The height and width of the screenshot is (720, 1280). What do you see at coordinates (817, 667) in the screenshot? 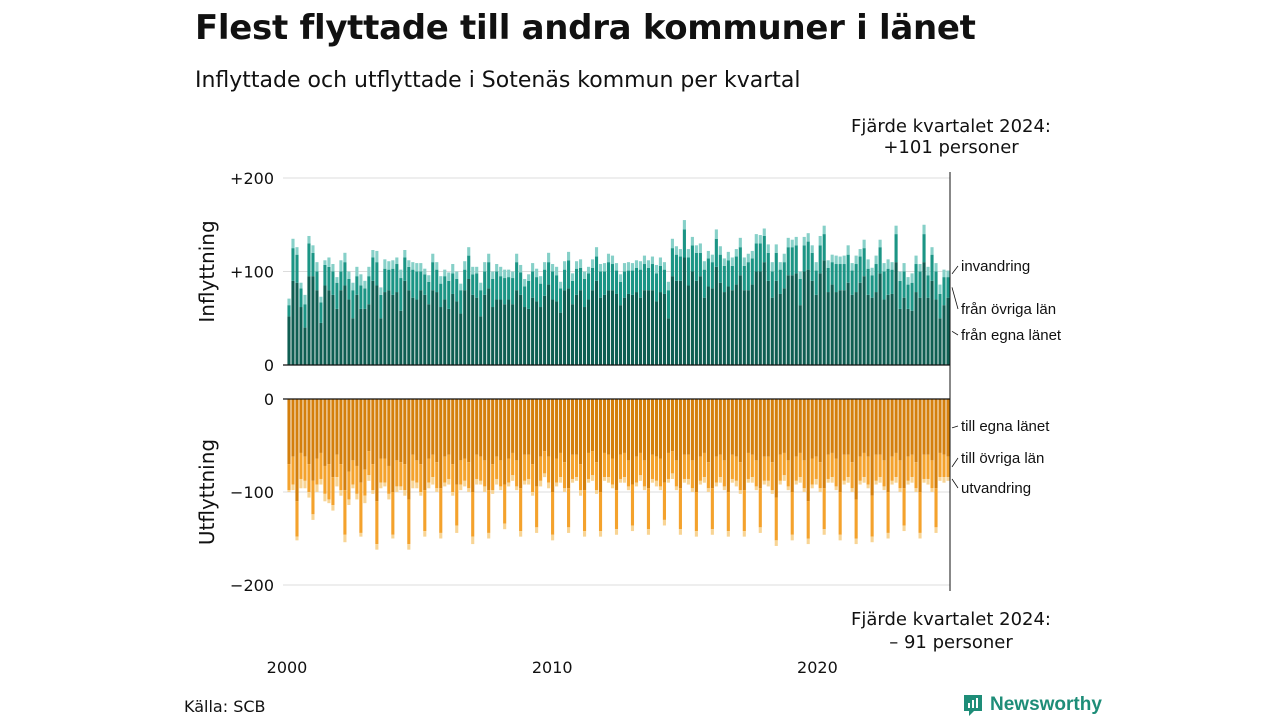
I see `x-tick-label: 2020` at bounding box center [817, 667].